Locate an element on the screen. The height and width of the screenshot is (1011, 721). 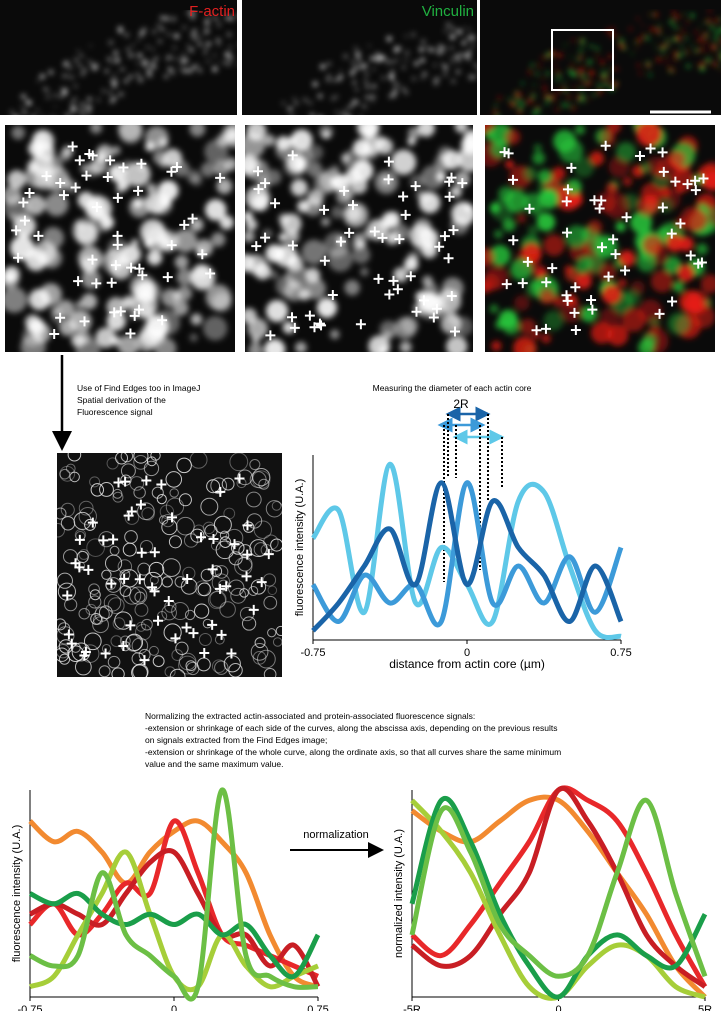
texture is located at coordinates (121, 63).